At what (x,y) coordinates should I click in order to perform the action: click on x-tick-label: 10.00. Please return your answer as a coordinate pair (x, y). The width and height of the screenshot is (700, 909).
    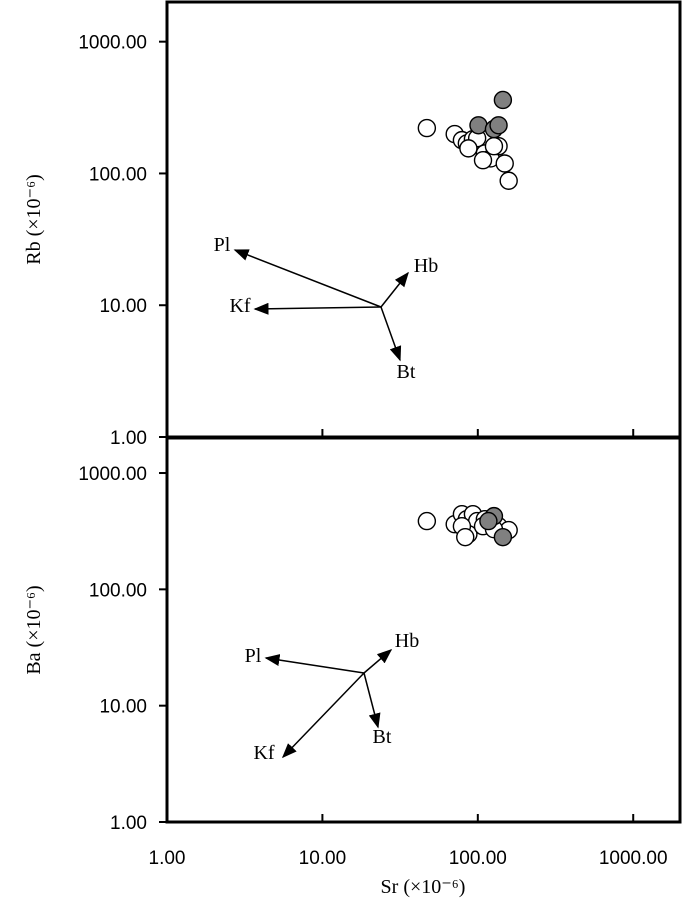
    Looking at the image, I should click on (323, 858).